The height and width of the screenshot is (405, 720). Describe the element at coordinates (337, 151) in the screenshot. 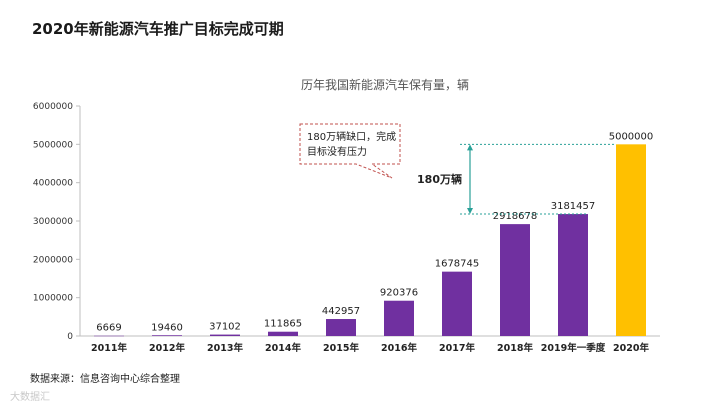

I see `callout-text-line2: 目标没有压力` at that location.